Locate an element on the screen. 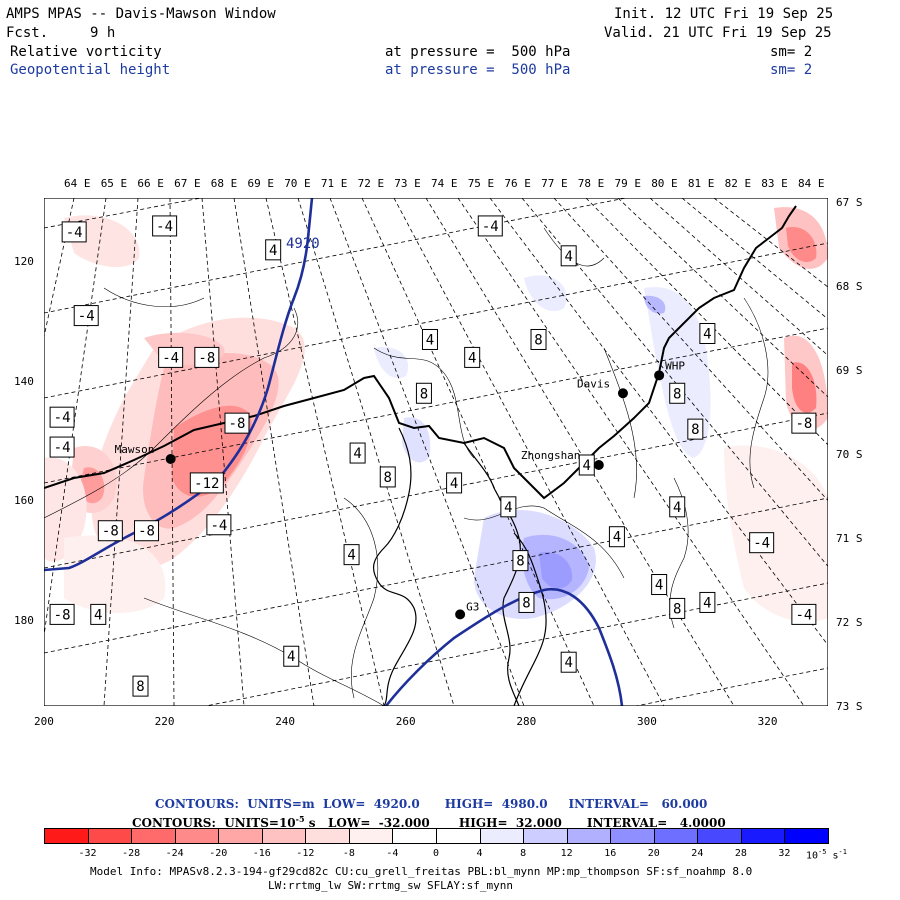 The width and height of the screenshot is (900, 900). longitude-label: 65 E is located at coordinates (114, 183).